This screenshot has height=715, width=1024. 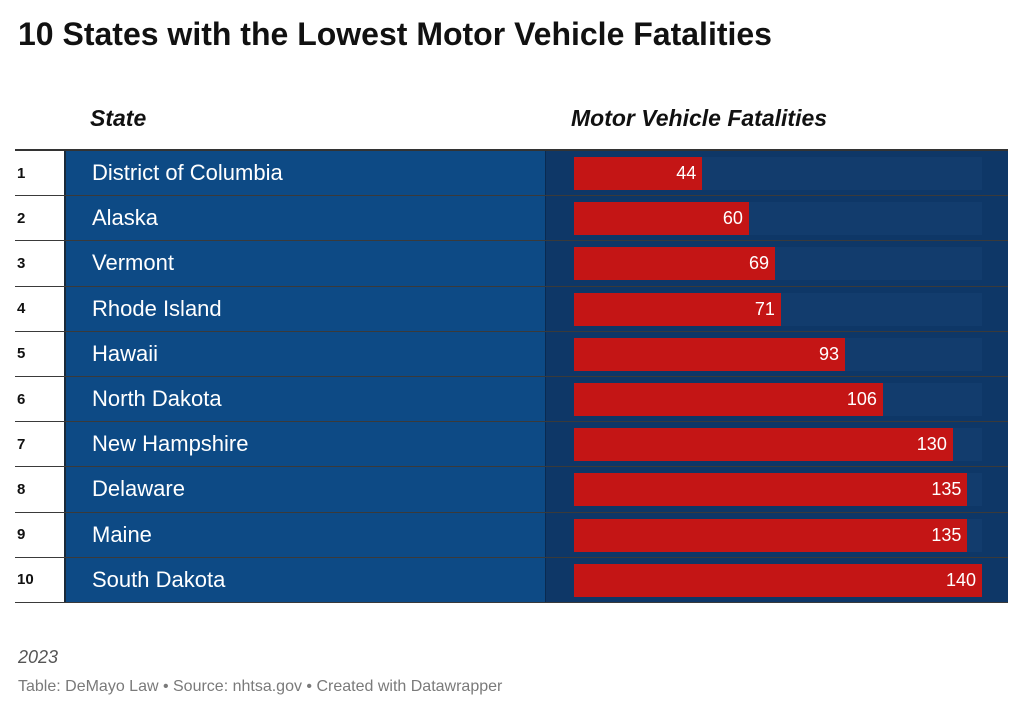 What do you see at coordinates (661, 219) in the screenshot?
I see `fatalities-bar: 60` at bounding box center [661, 219].